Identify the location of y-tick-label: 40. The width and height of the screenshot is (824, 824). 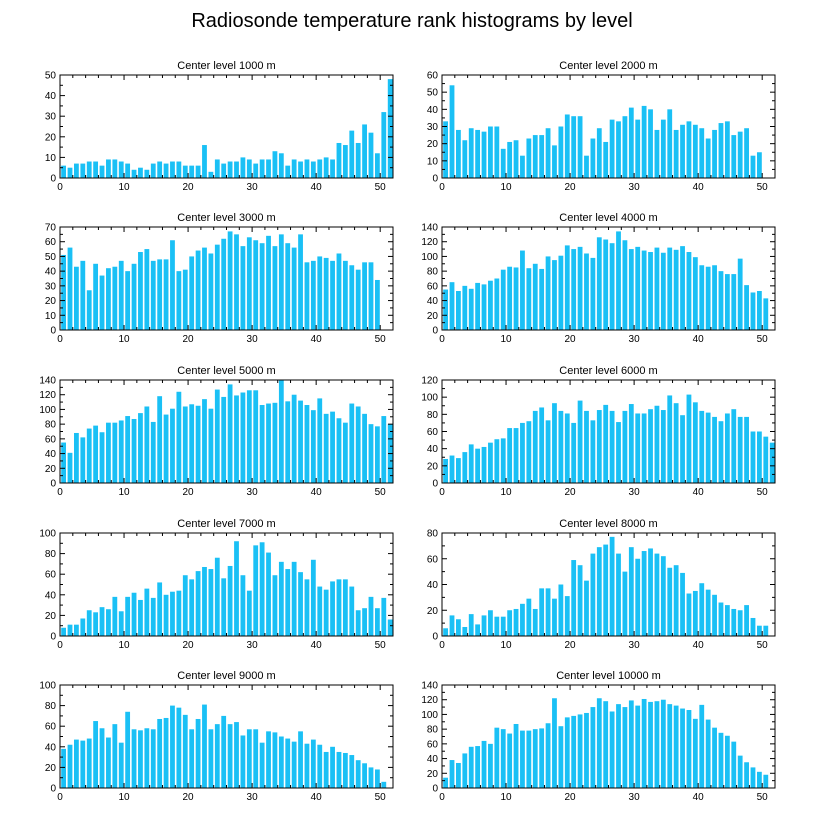
(433, 585).